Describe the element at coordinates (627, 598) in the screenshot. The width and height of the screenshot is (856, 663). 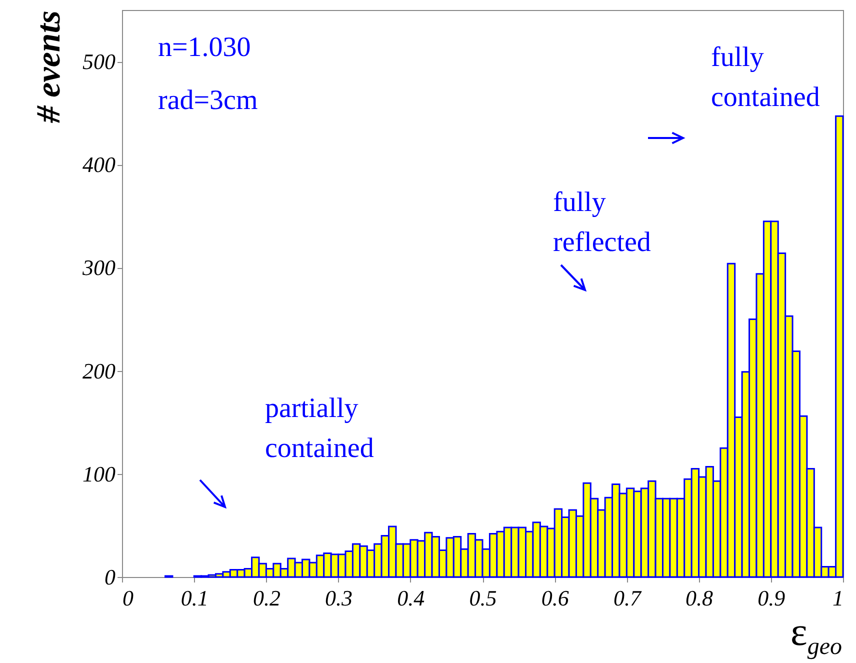
I see `x-tick-label: 0.7` at that location.